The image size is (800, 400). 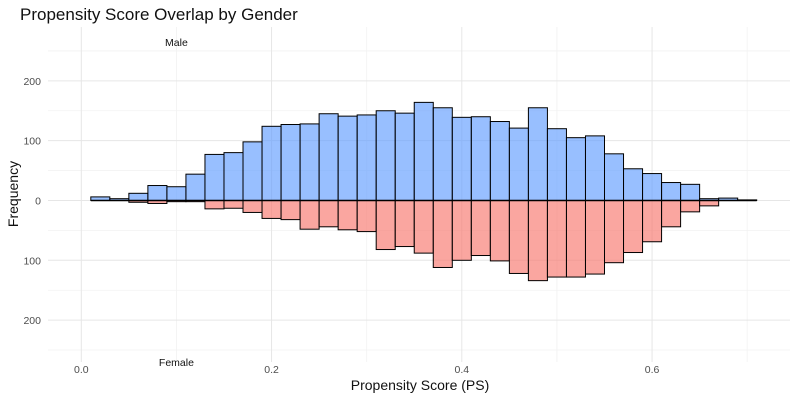 I want to click on annotation-male: Male, so click(x=176, y=43).